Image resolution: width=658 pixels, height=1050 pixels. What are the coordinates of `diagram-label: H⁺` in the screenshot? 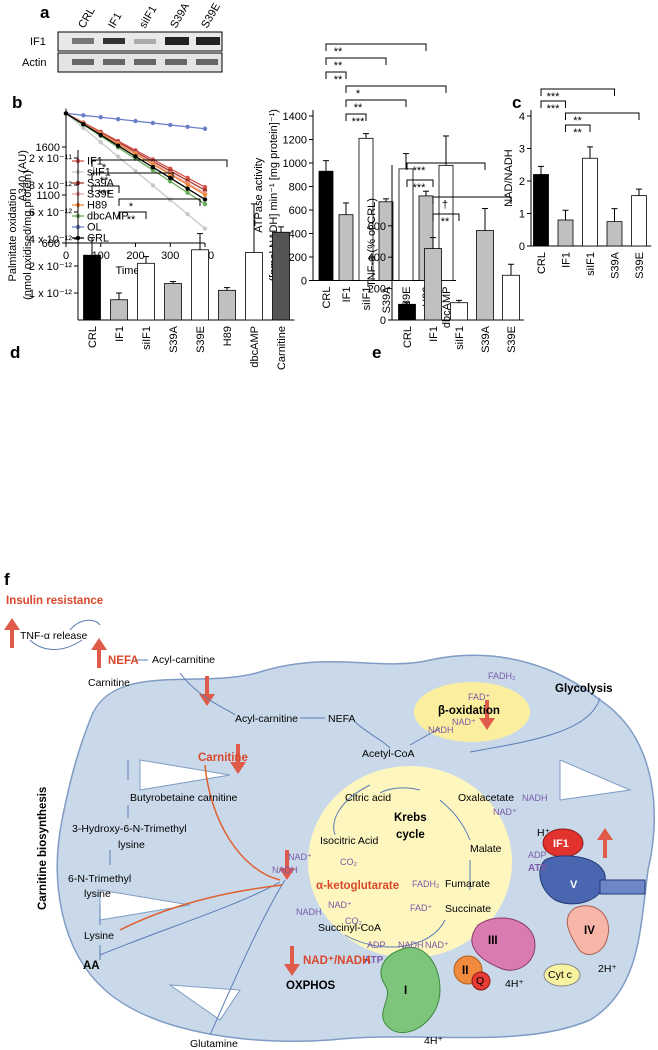 It's located at (544, 833).